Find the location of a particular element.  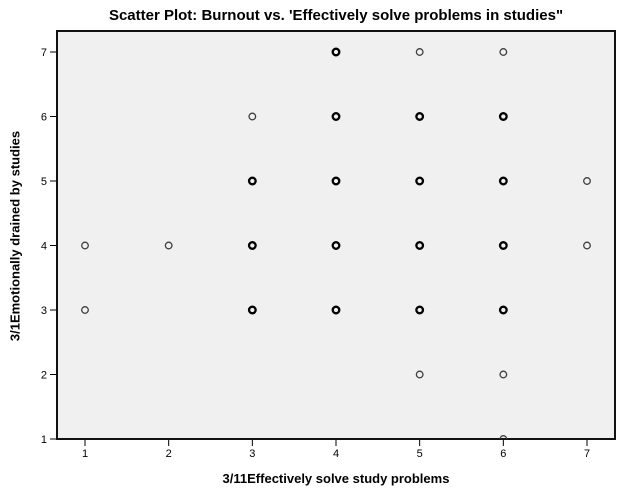

x-tick-label: 4 is located at coordinates (336, 454).